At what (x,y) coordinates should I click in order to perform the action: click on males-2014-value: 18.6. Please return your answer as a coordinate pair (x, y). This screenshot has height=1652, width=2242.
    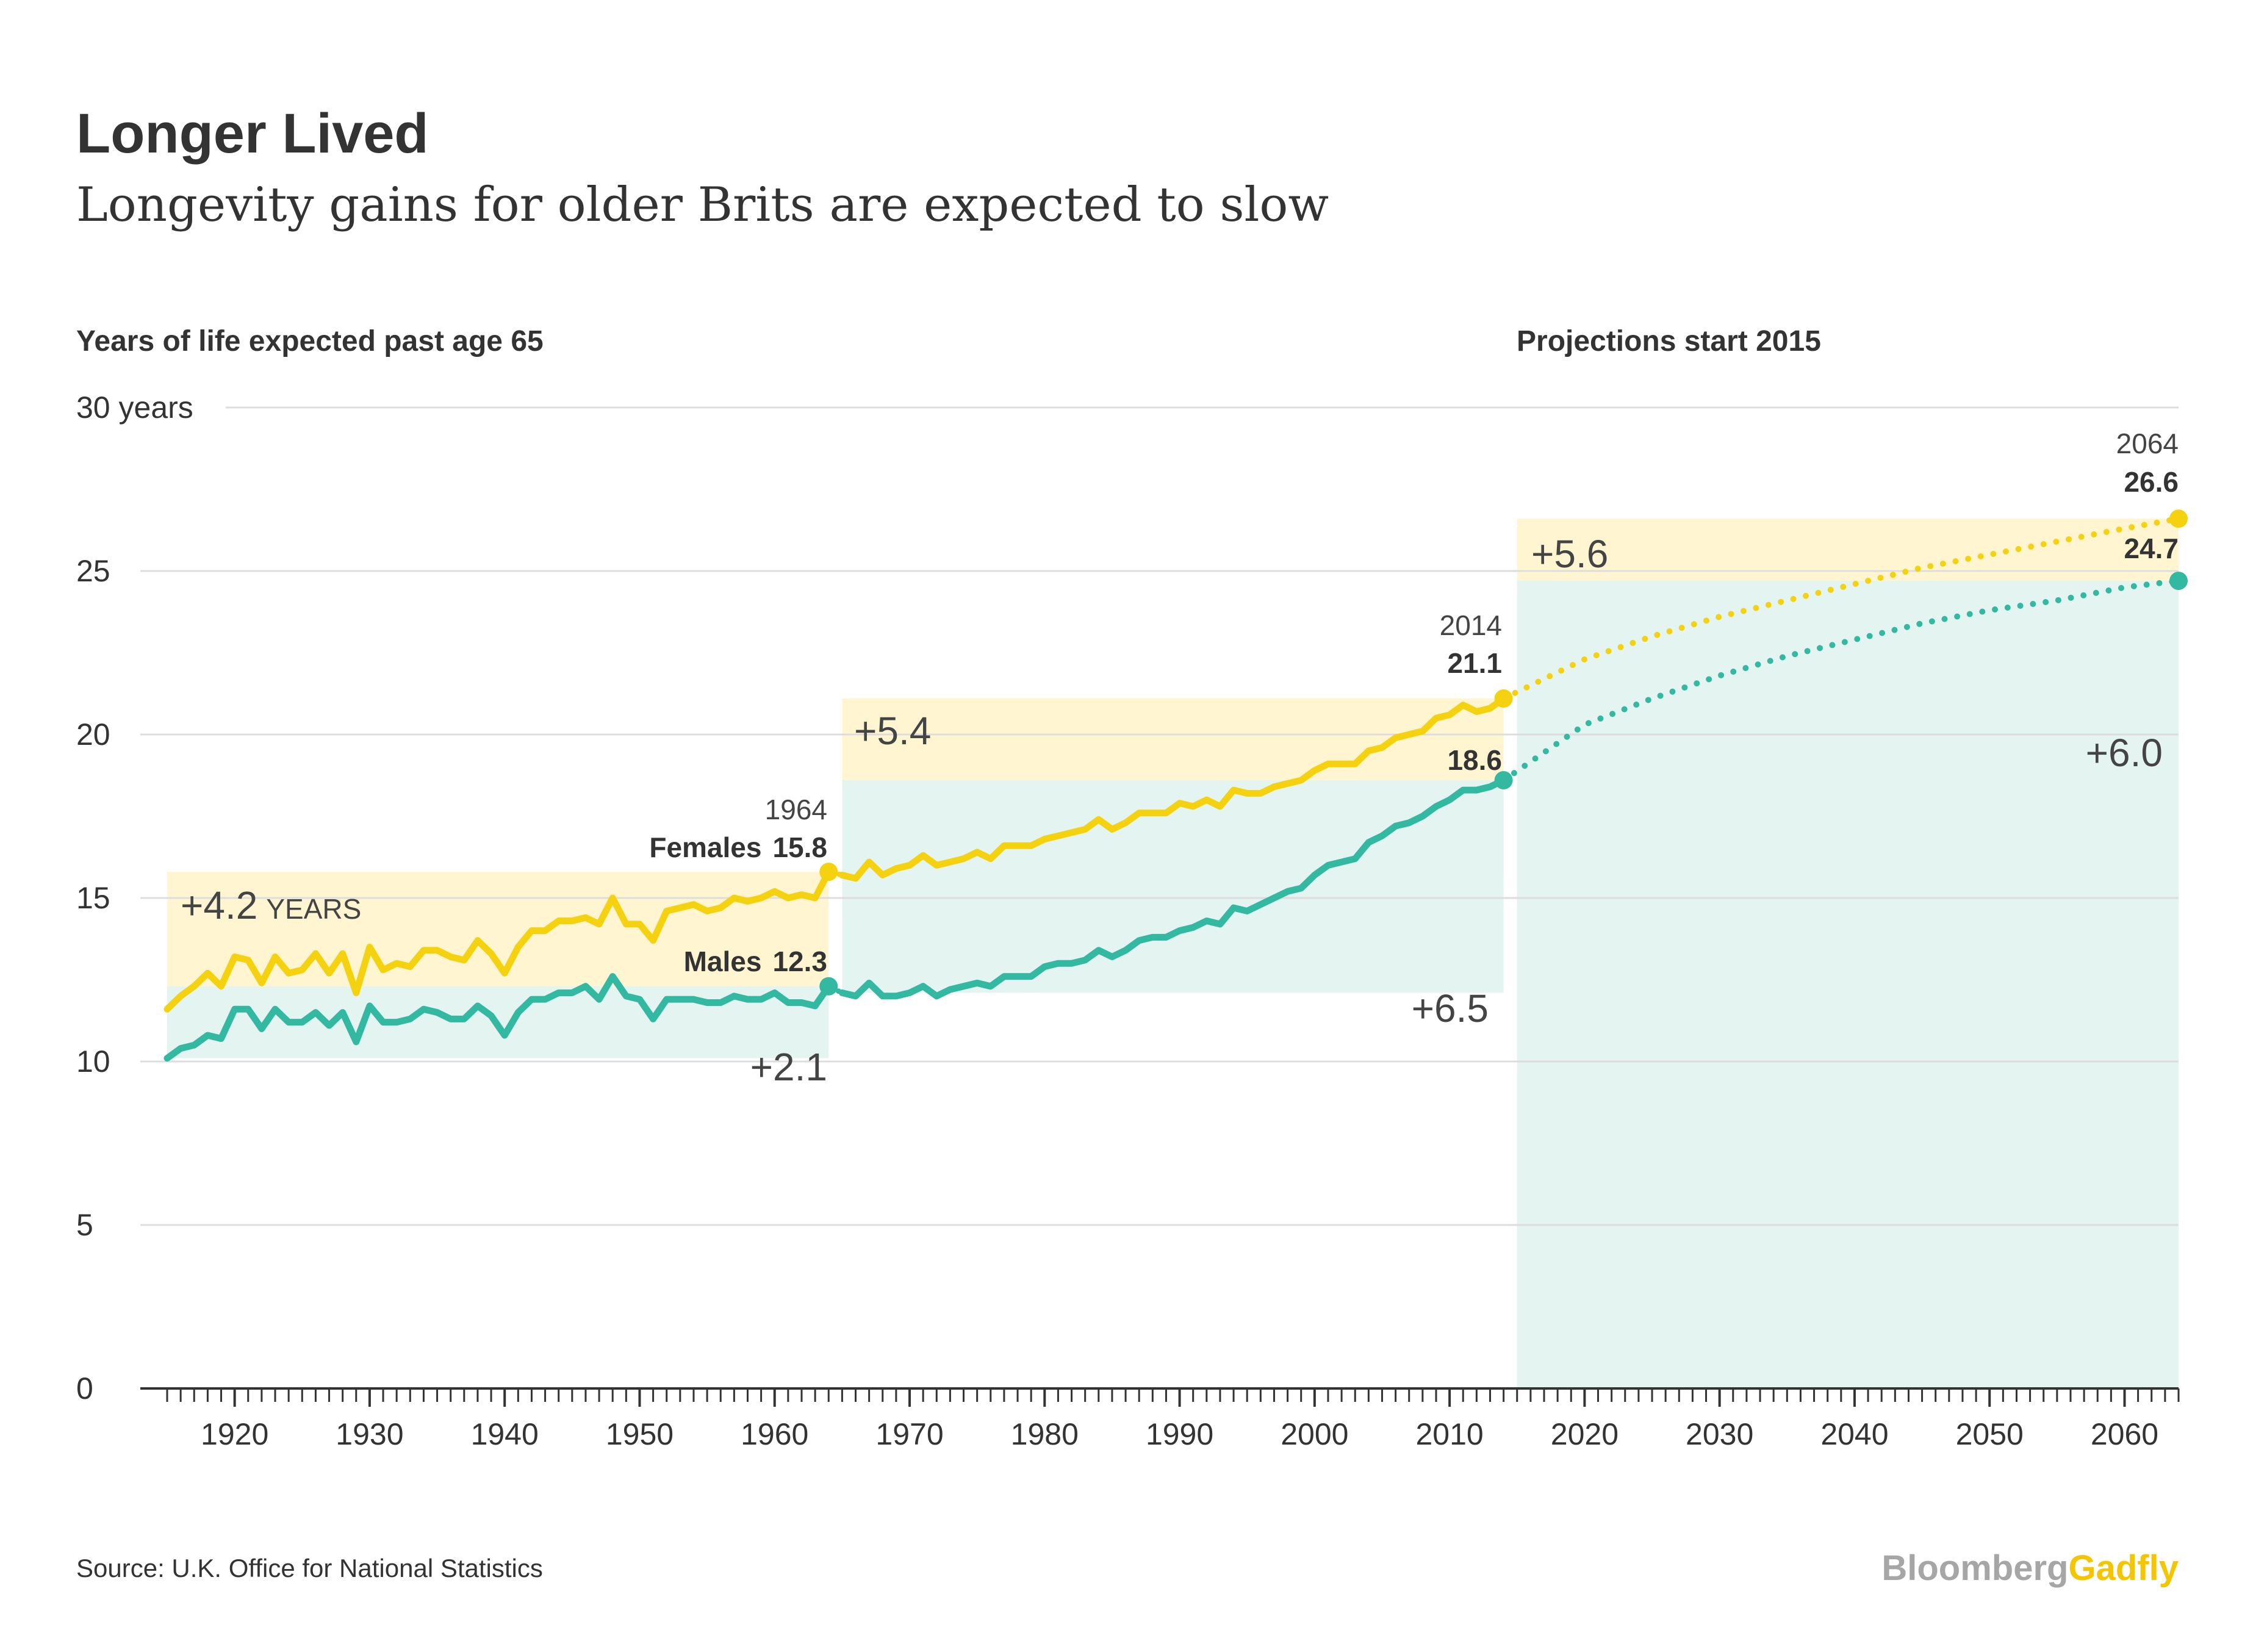
    Looking at the image, I should click on (1474, 760).